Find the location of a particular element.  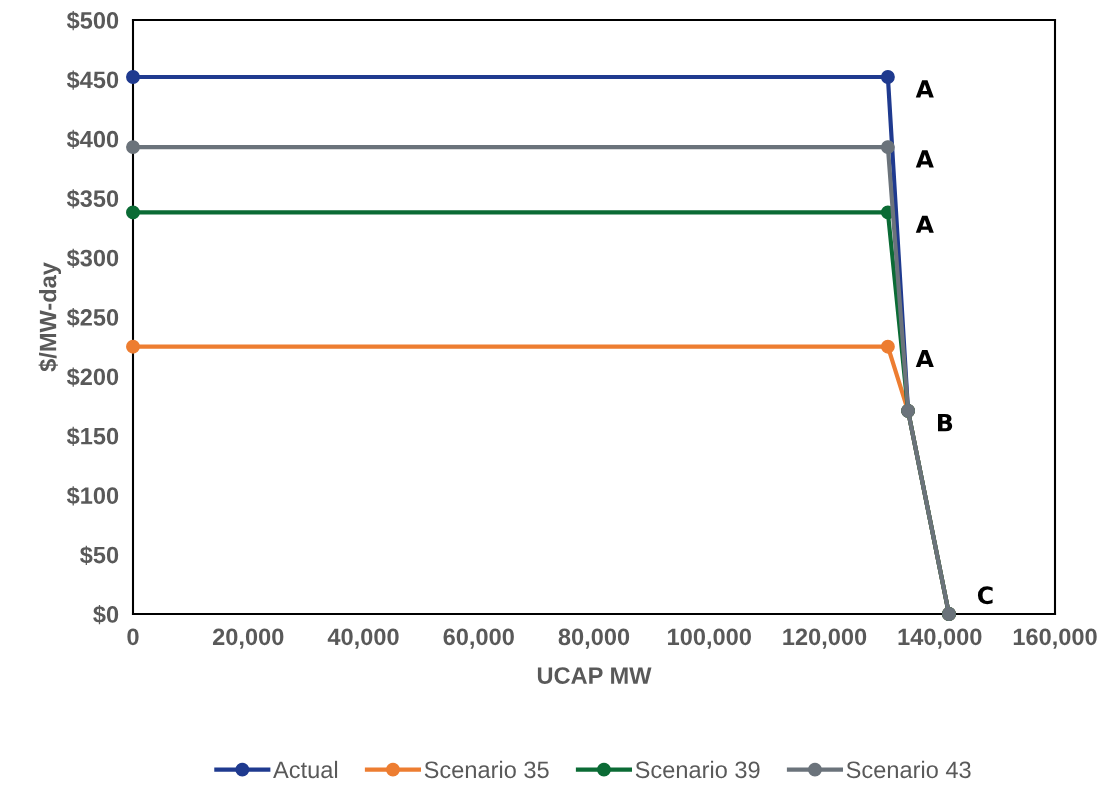

y-tick-label: $350 is located at coordinates (92, 199).